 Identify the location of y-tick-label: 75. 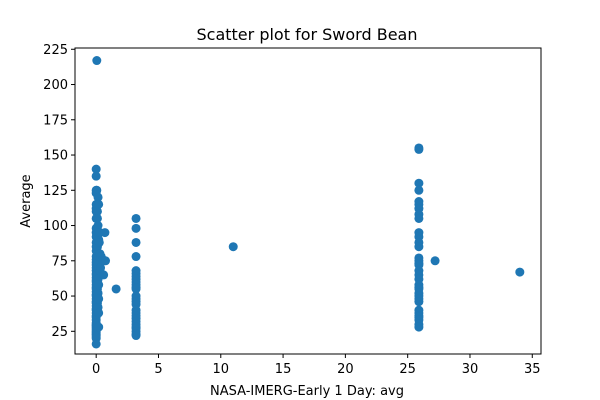
(59, 261).